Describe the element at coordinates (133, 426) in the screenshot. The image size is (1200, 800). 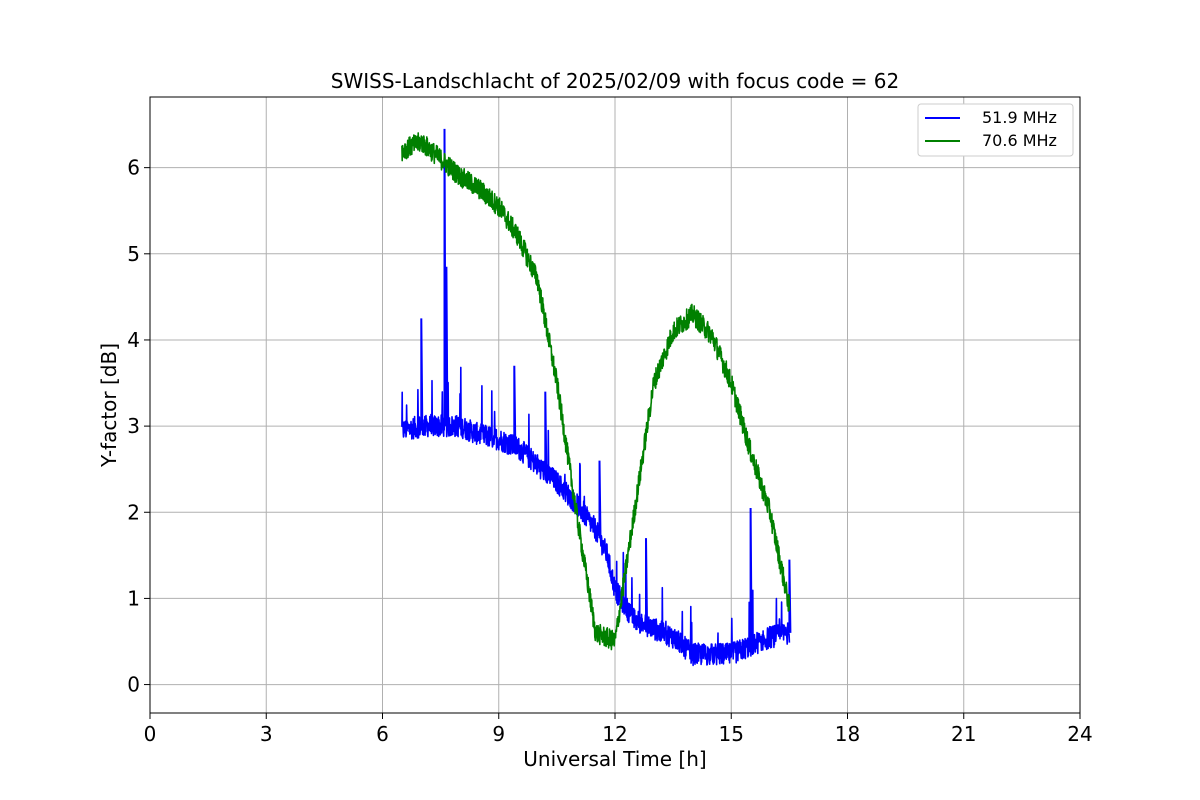
I see `y-tick-label: 3` at that location.